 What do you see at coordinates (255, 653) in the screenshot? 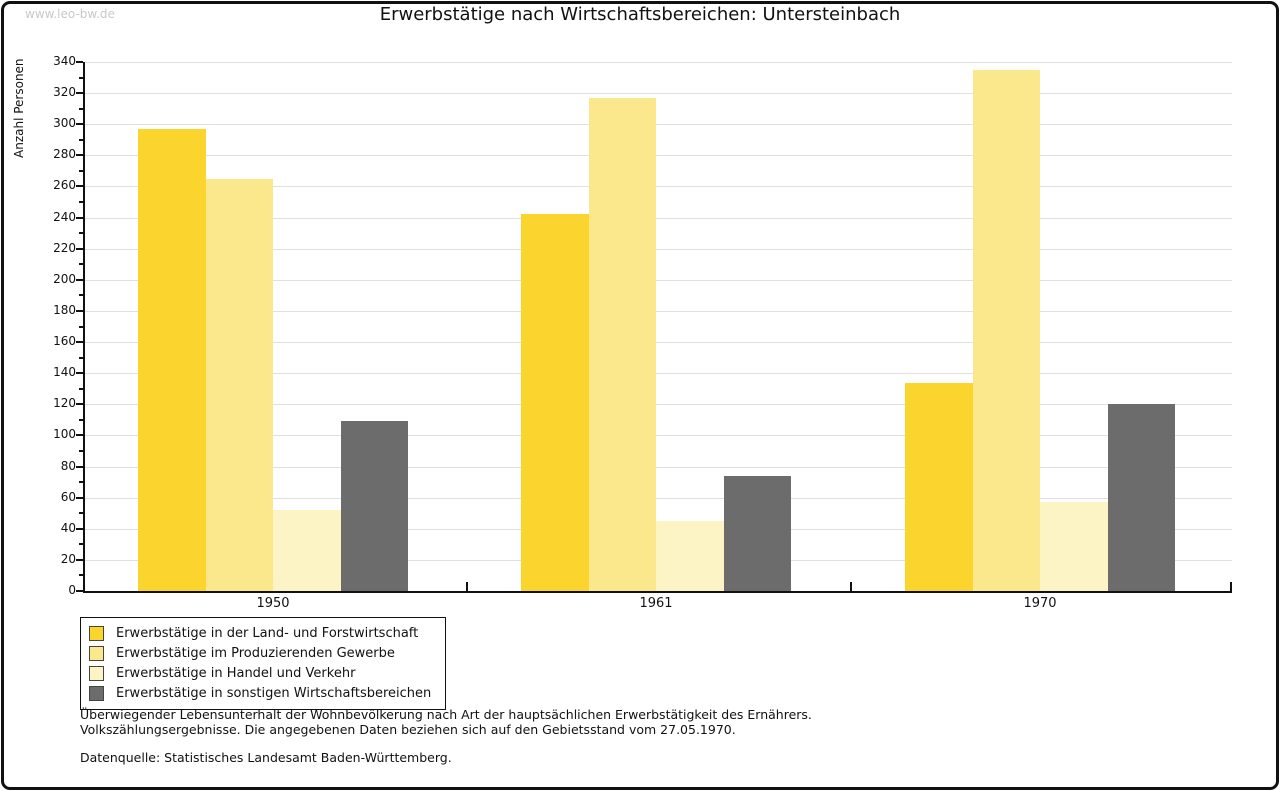
I see `legend-label-2: Erwerbstätige im Produzierenden Gewerbe` at bounding box center [255, 653].